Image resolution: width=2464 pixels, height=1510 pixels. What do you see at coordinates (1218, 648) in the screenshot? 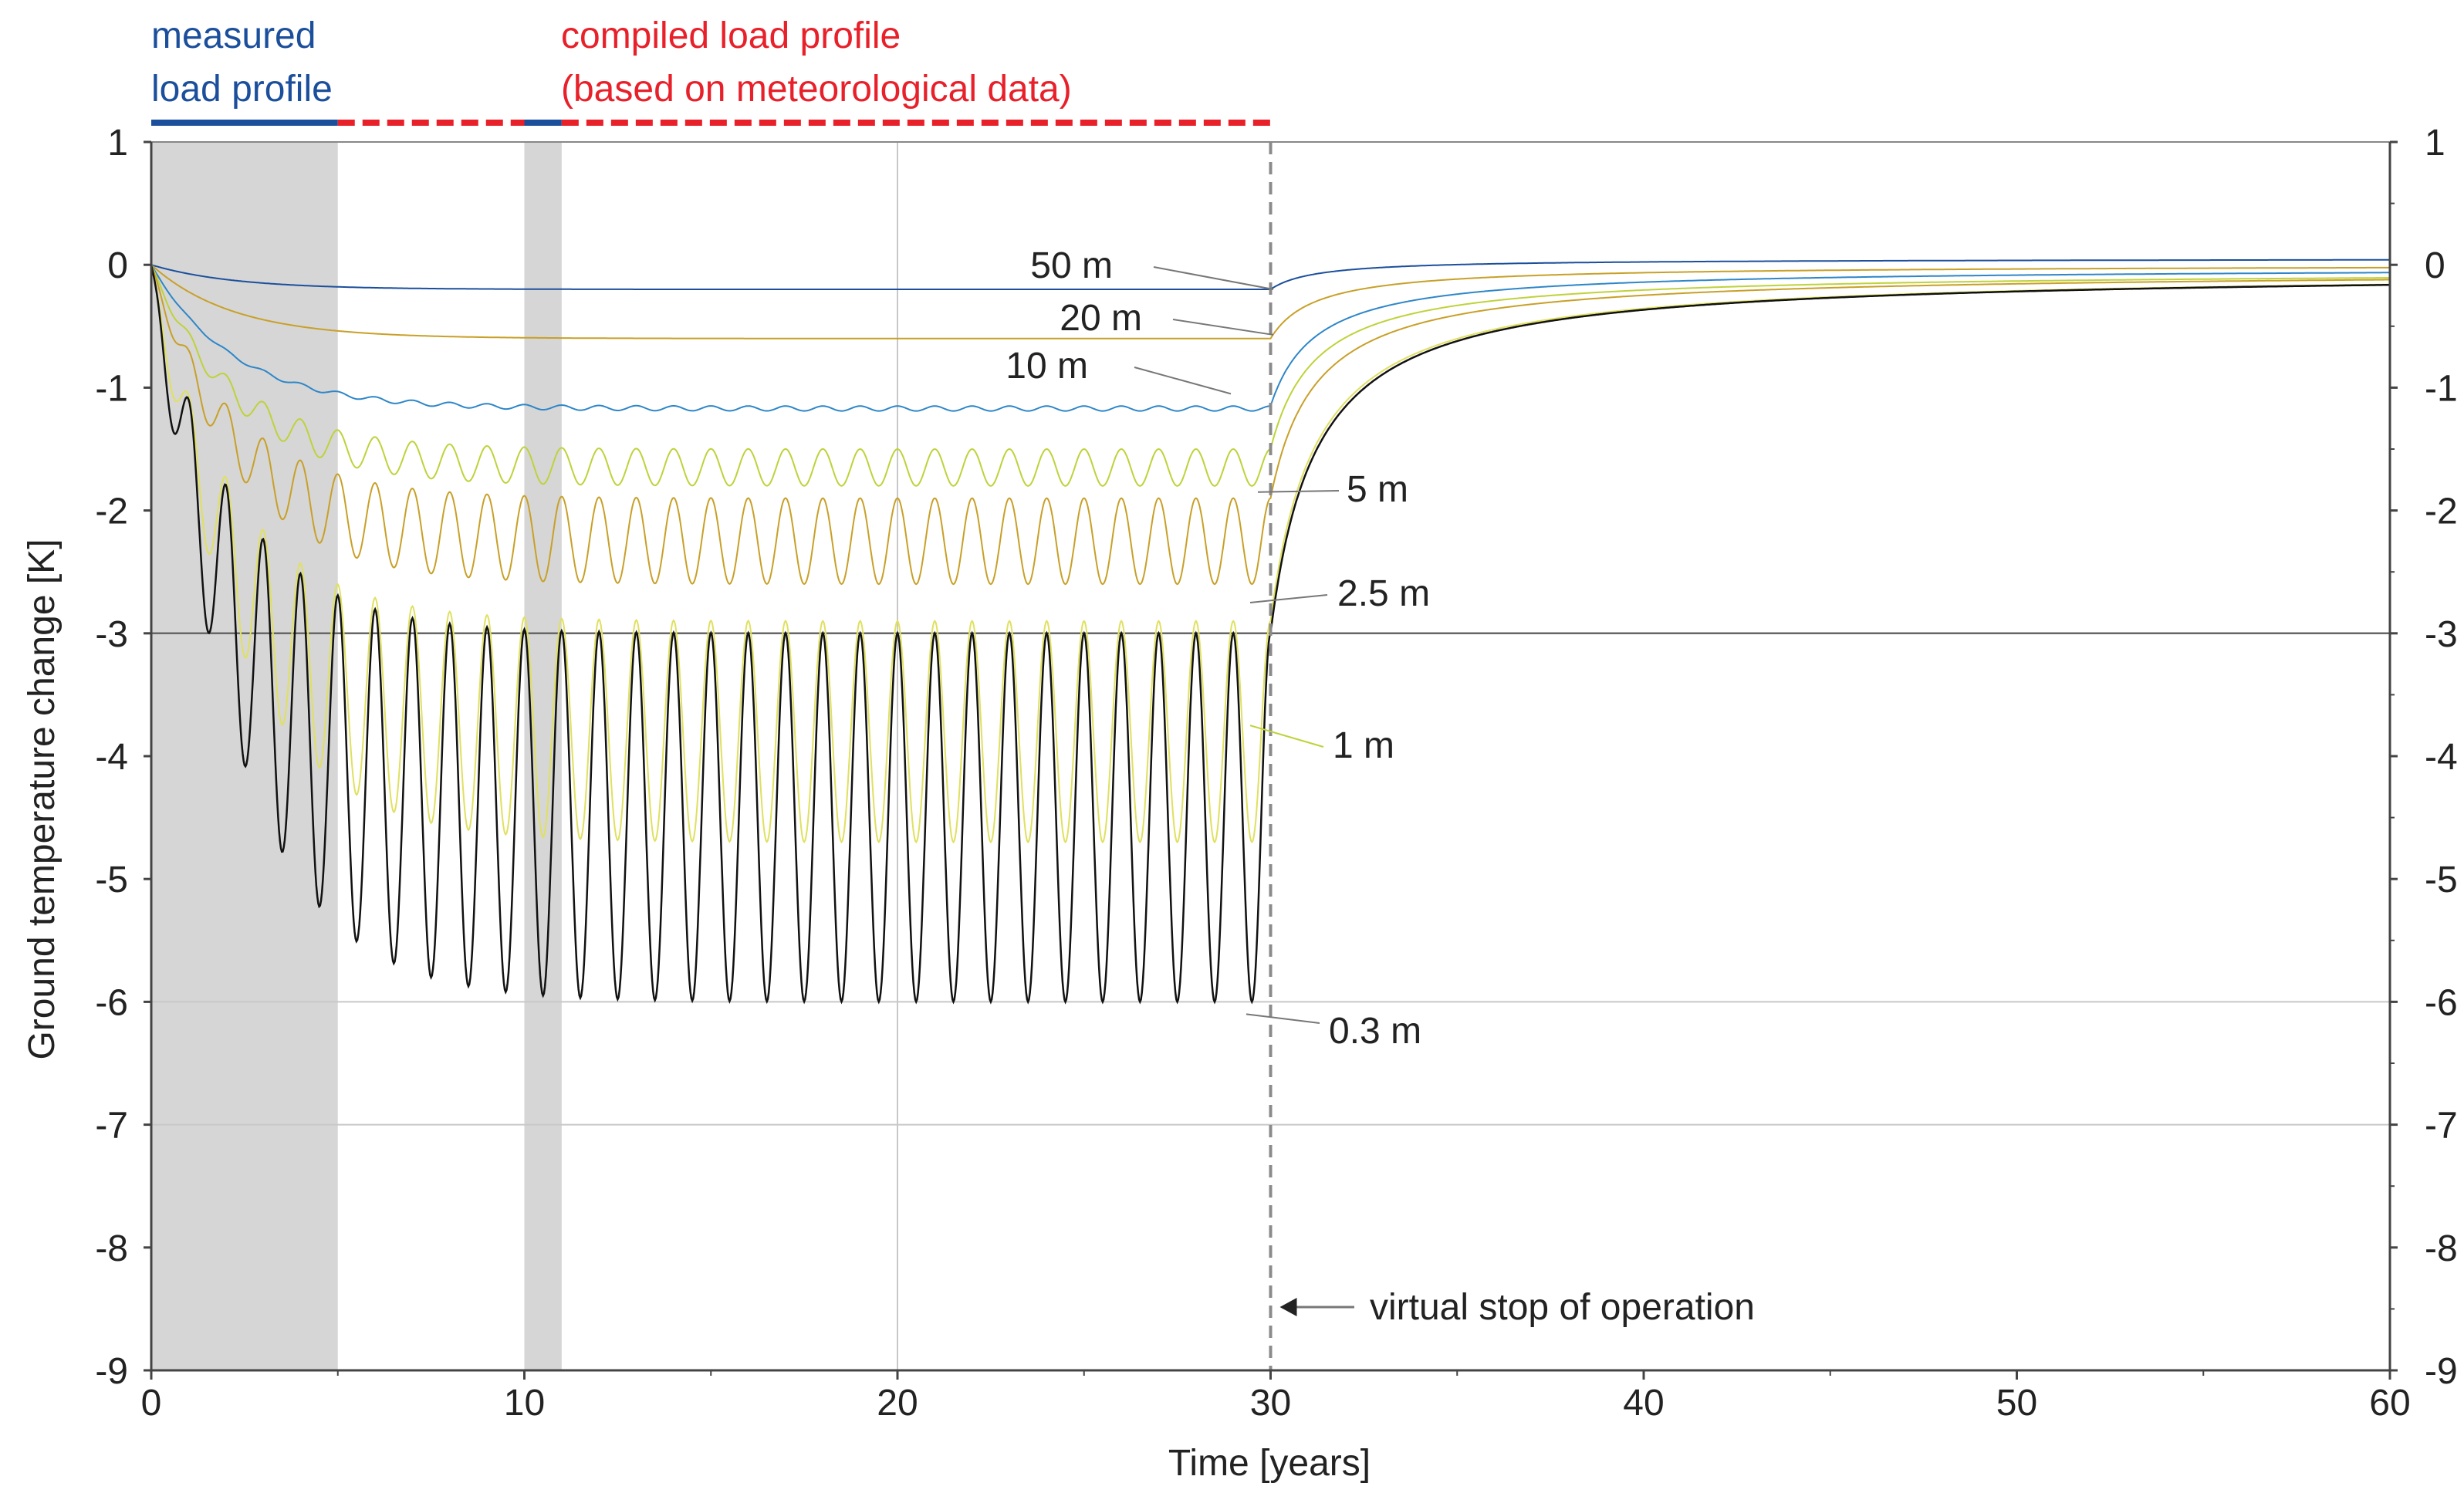
I see `series-labels: 50 m 20 m 10 m 5 m 2.5 m 1 m 0.3 m` at bounding box center [1218, 648].